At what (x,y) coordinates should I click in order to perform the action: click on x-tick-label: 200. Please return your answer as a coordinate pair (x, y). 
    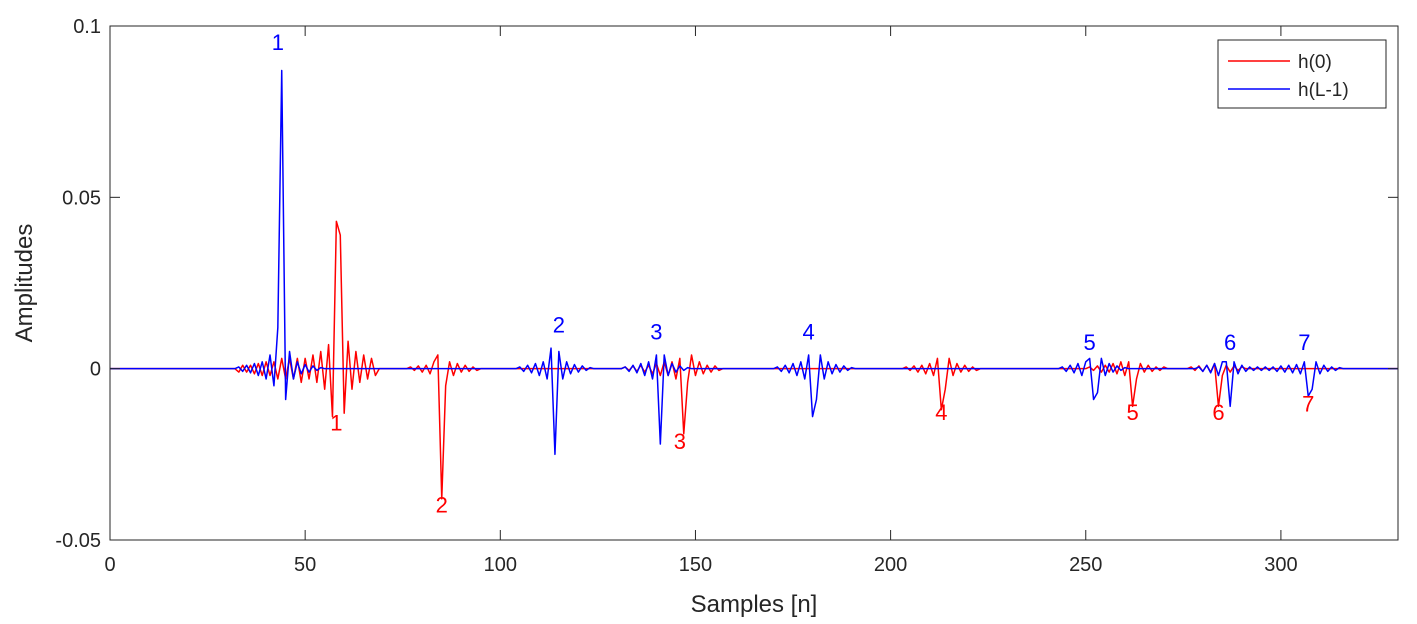
    Looking at the image, I should click on (890, 565).